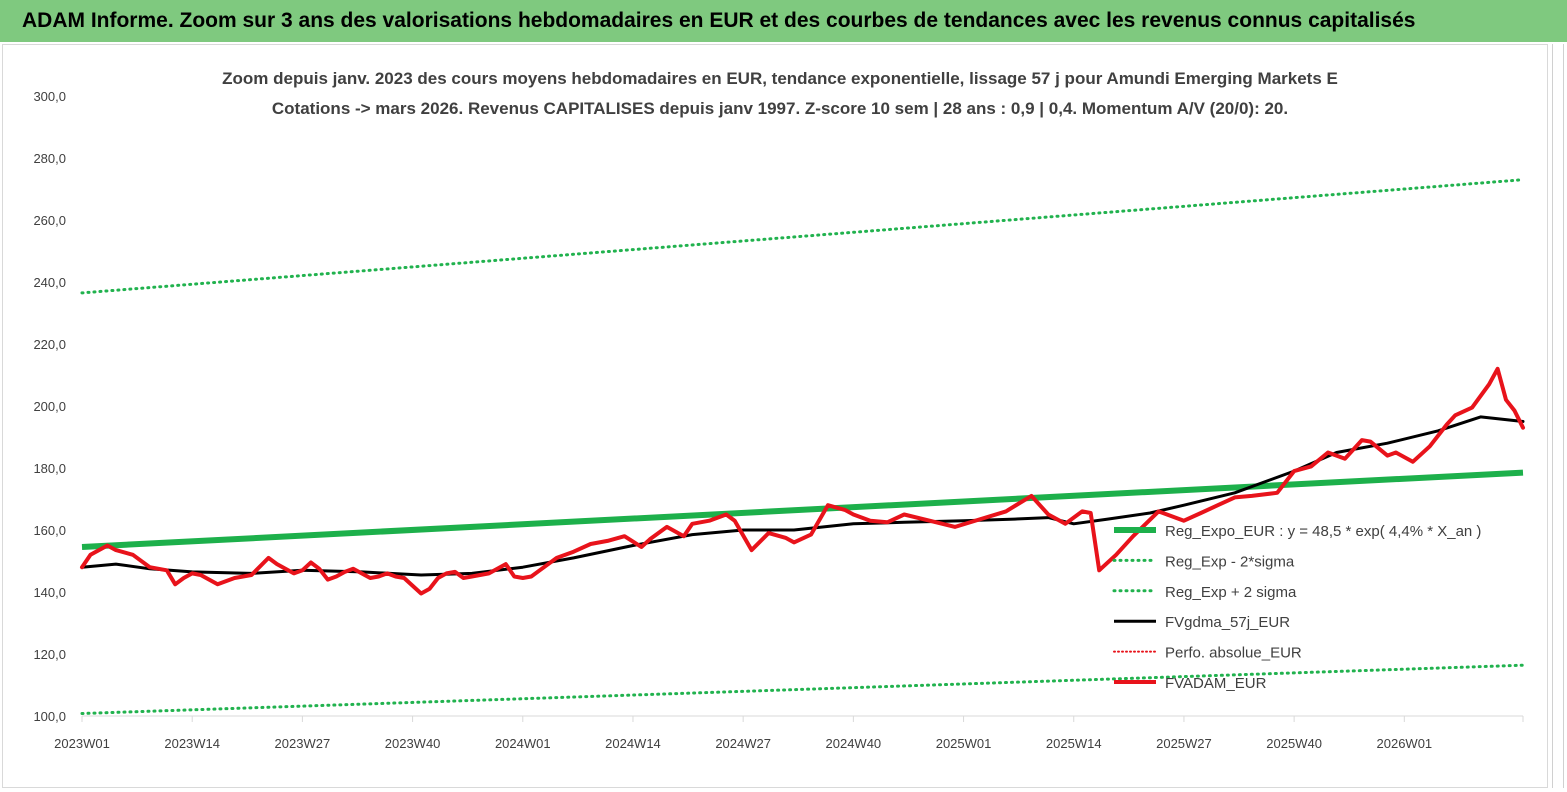 The height and width of the screenshot is (792, 1567). What do you see at coordinates (1074, 743) in the screenshot?
I see `x-tick-label: 2025W14` at bounding box center [1074, 743].